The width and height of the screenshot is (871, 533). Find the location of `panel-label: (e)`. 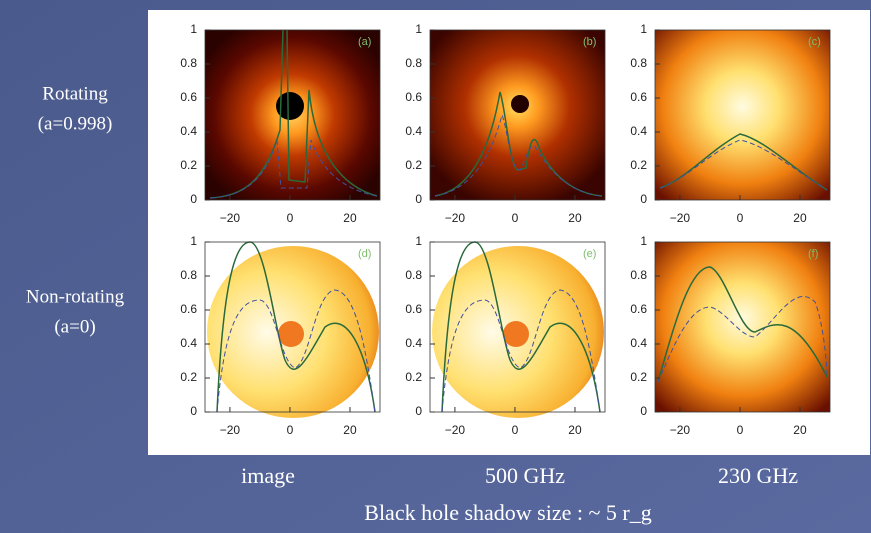

panel-label: (e) is located at coordinates (589, 254).